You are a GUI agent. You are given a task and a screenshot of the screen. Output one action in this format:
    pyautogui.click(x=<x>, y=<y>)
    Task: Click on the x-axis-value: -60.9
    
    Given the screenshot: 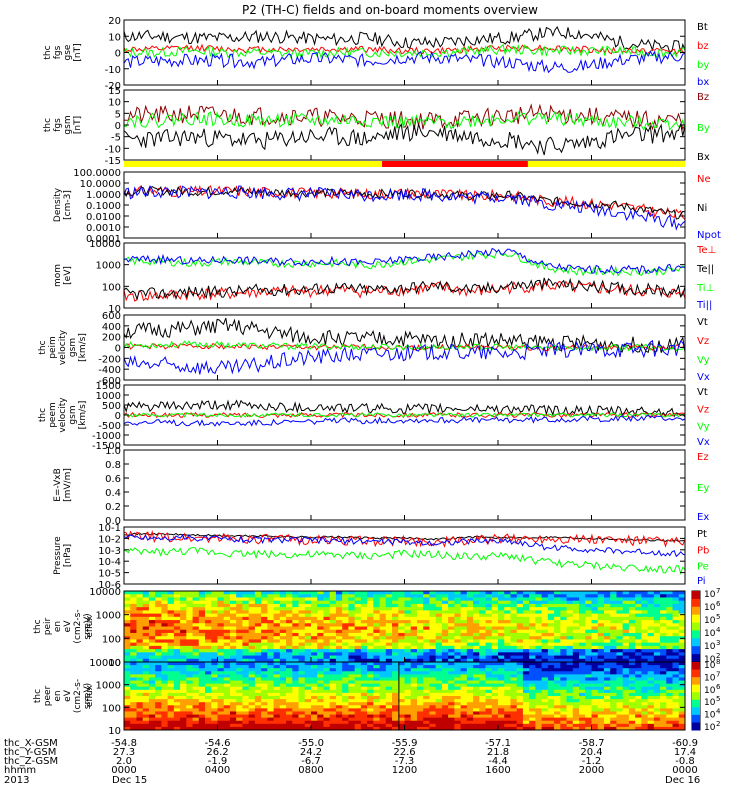 What is the action you would take?
    pyautogui.click(x=685, y=743)
    